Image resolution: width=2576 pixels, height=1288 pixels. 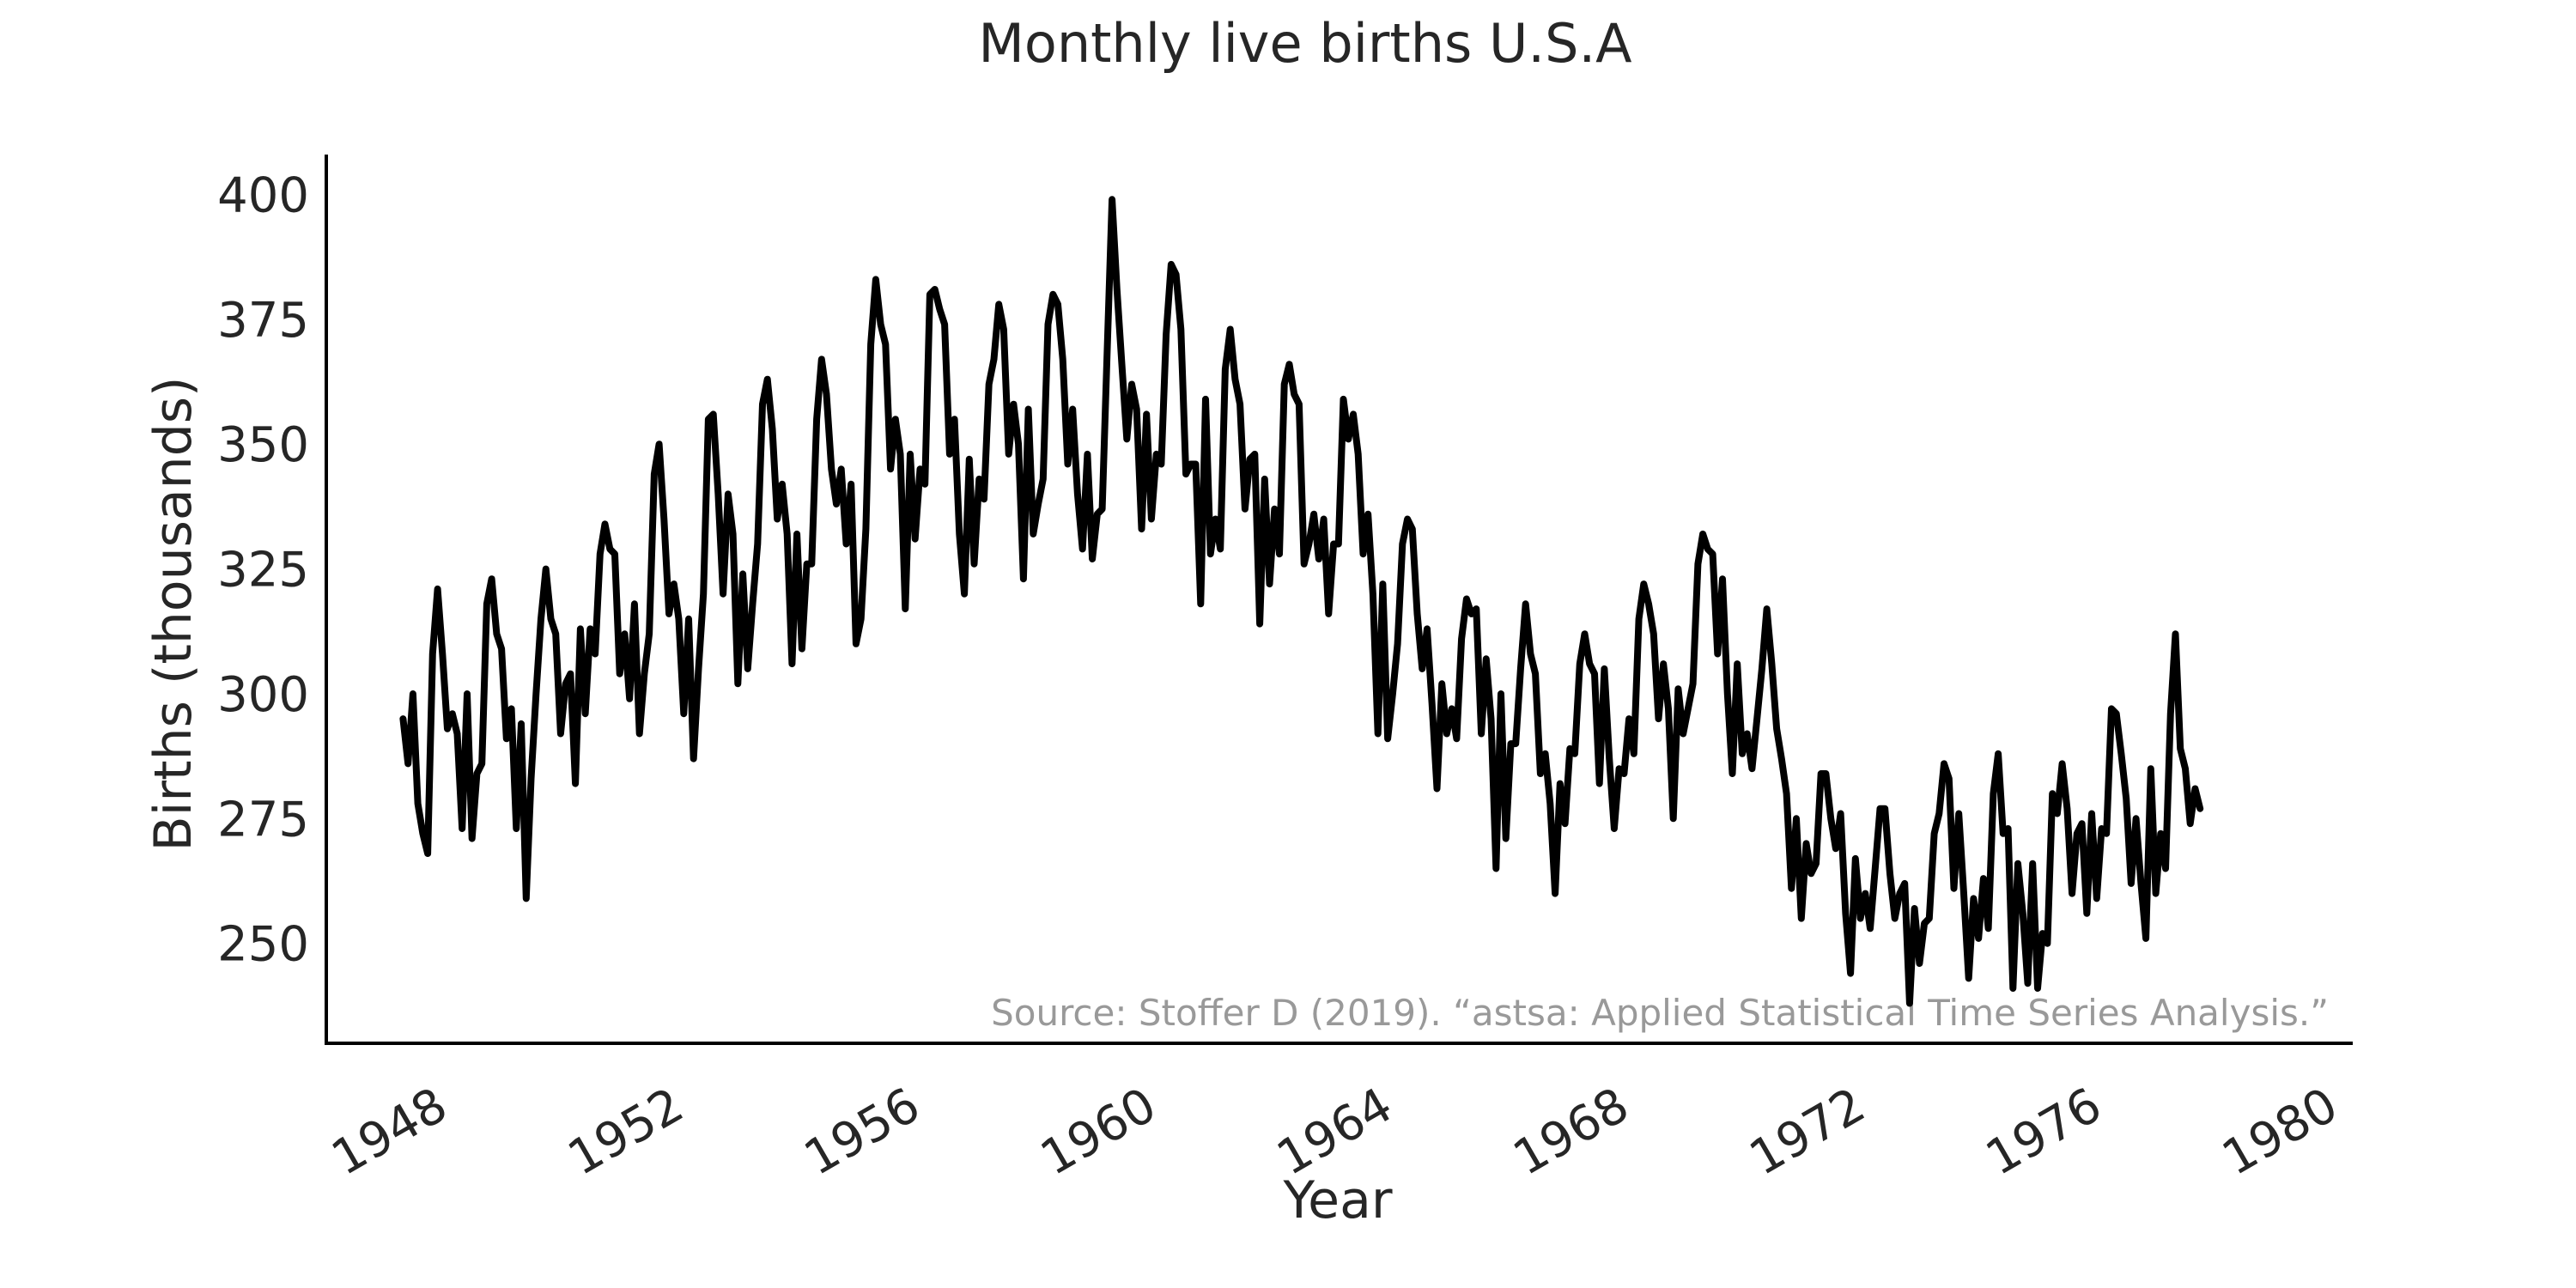 What do you see at coordinates (263, 695) in the screenshot?
I see `y-tick-label: 300` at bounding box center [263, 695].